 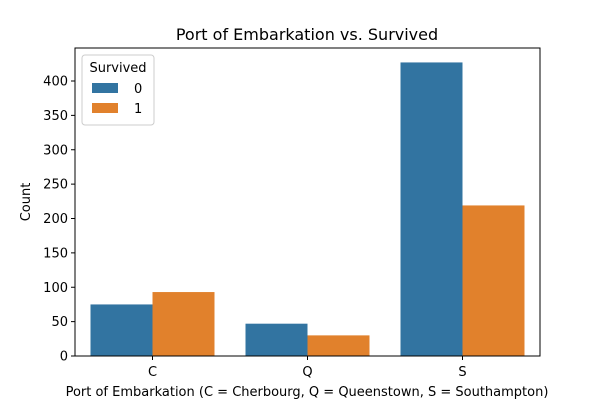 I want to click on y-tick-label: 400, so click(x=55, y=82).